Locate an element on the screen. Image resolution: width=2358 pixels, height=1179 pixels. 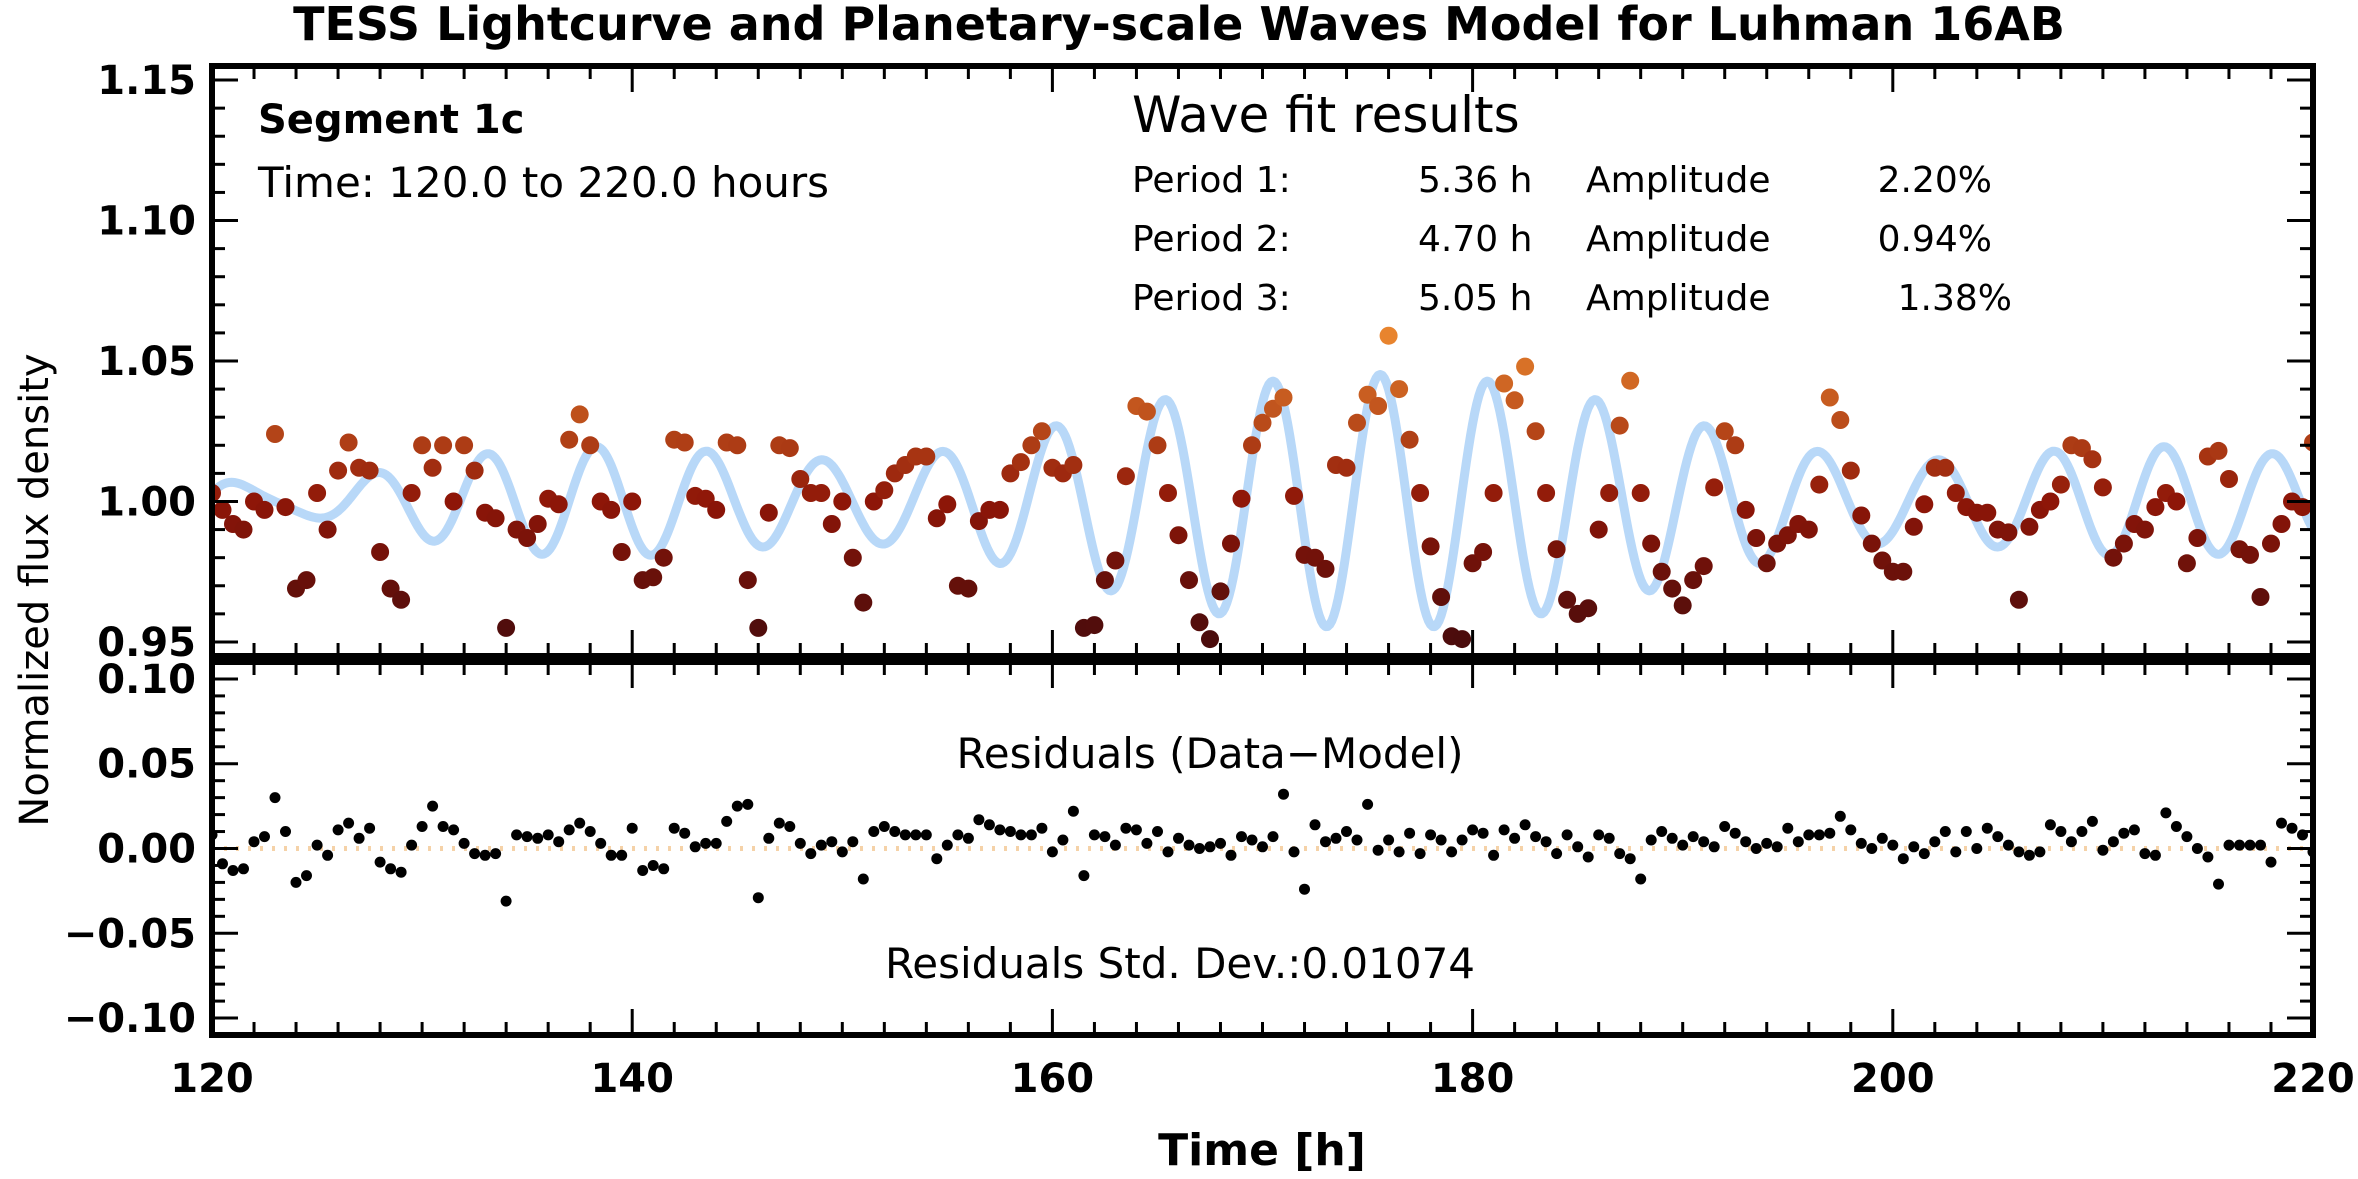
fit-result-row: Period 3: 5.05 h Amplitude 1.38% is located at coordinates (1572, 298).